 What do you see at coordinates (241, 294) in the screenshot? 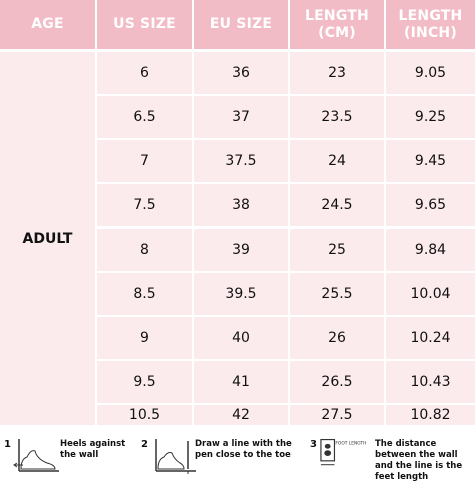
I see `eu-size-cell: 39.5` at bounding box center [241, 294].